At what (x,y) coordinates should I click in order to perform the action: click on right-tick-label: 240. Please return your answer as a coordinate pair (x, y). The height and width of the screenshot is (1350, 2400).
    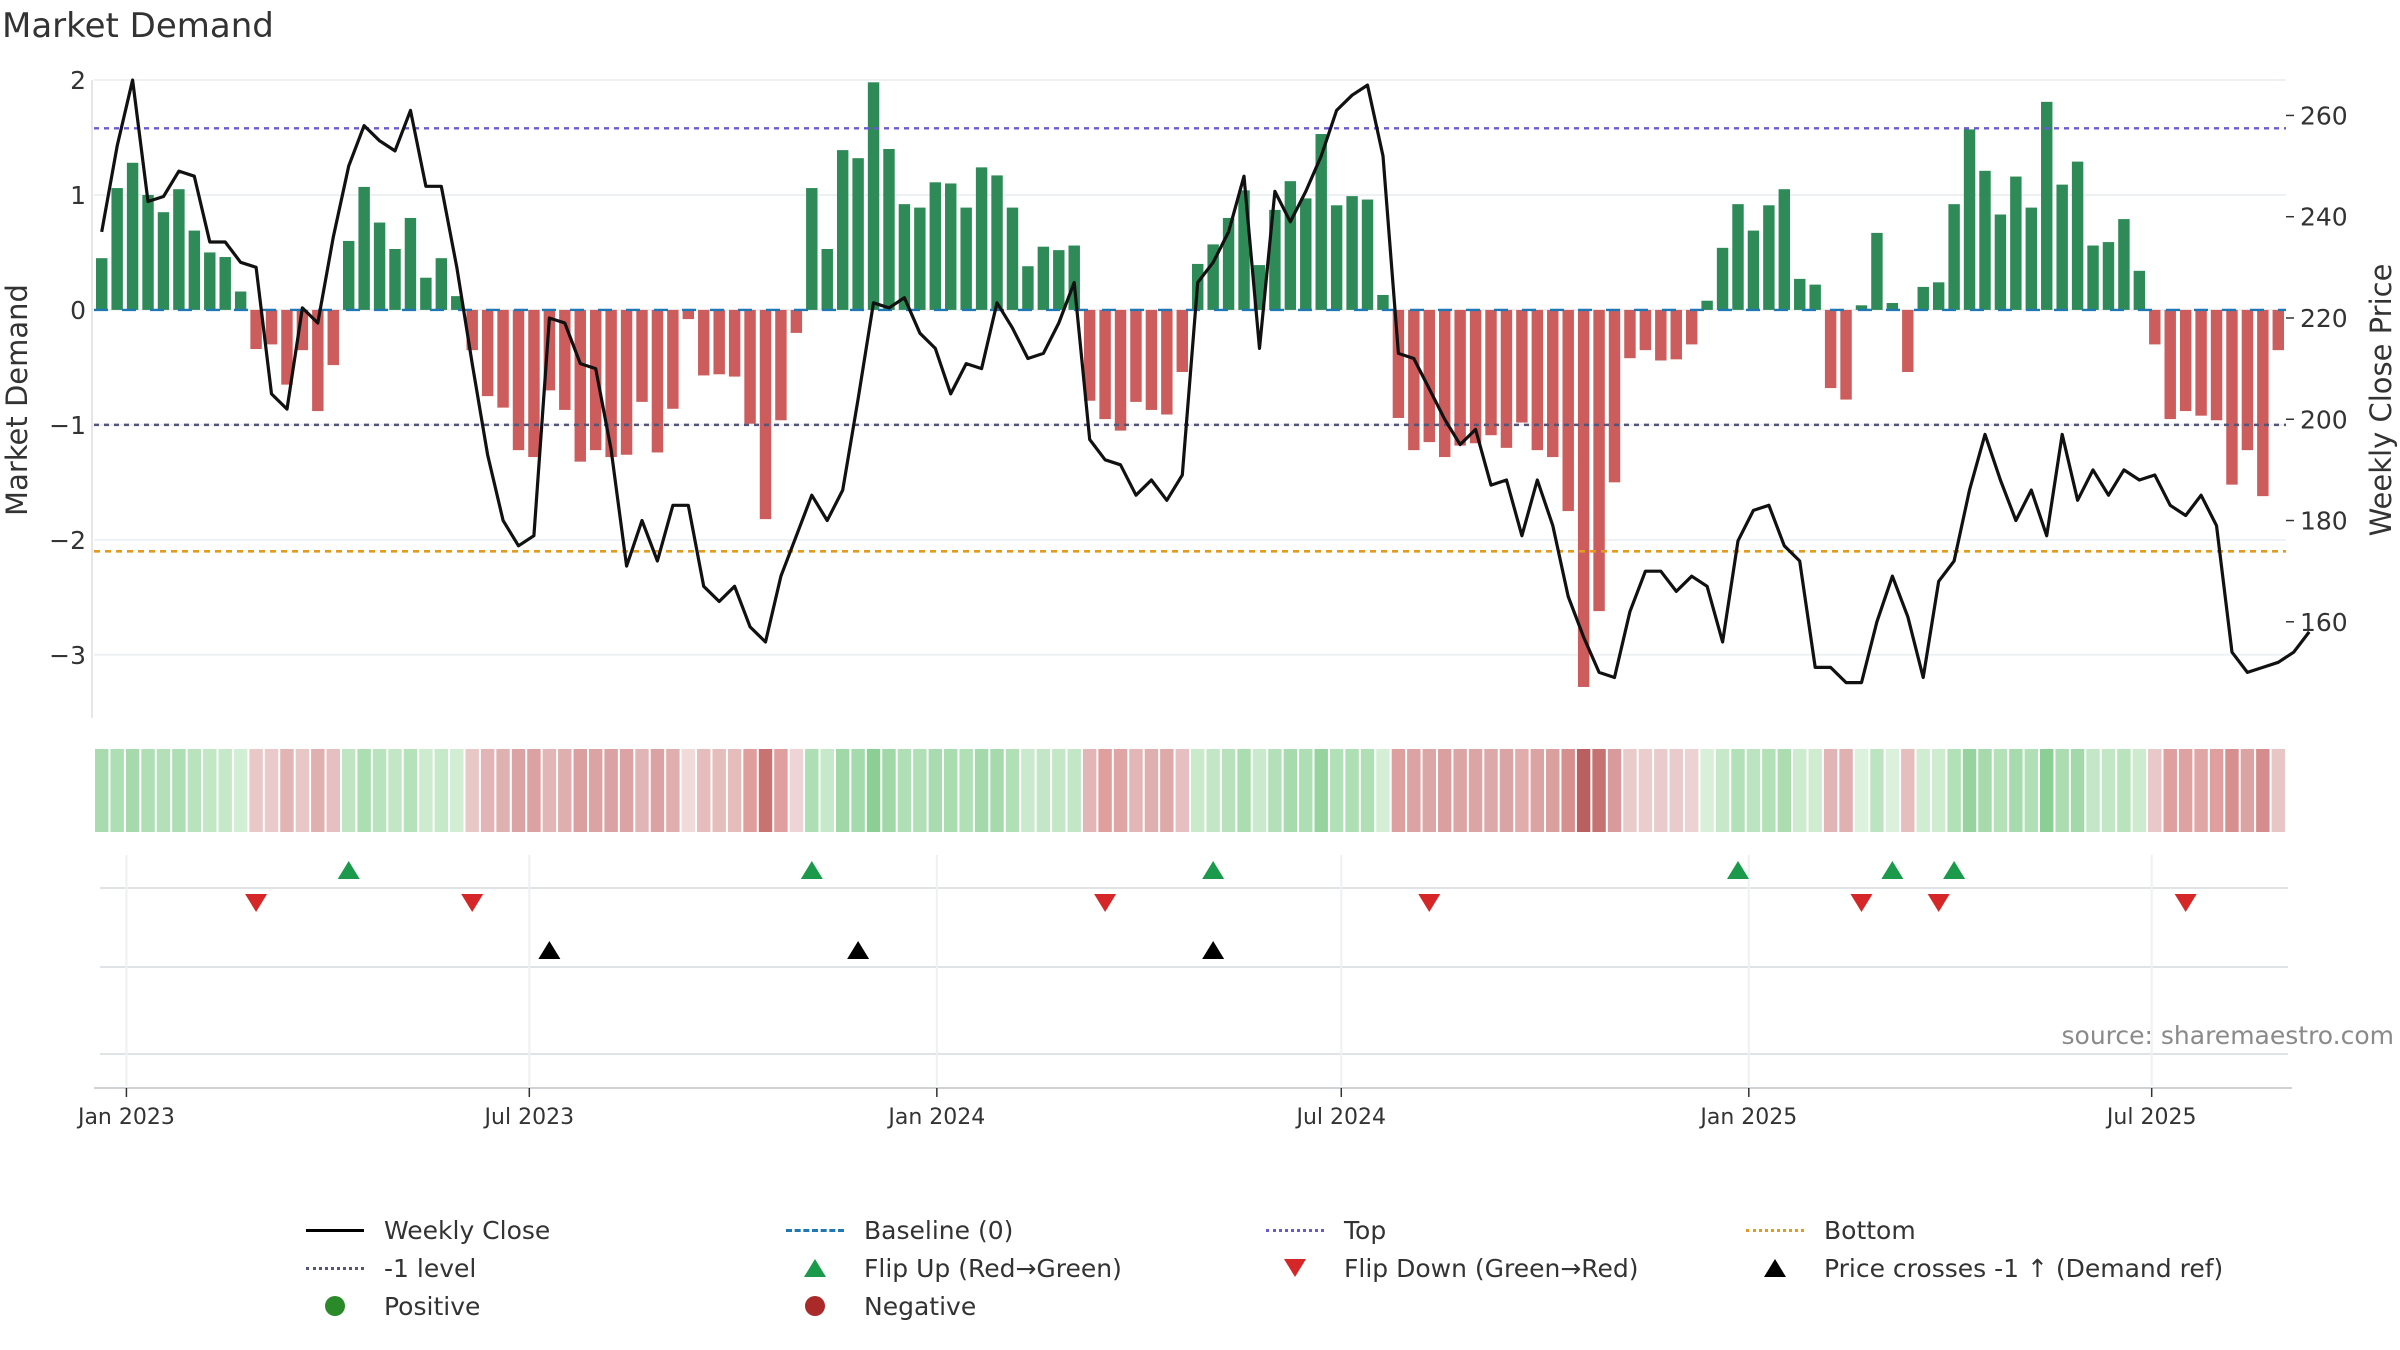
    Looking at the image, I should click on (2324, 217).